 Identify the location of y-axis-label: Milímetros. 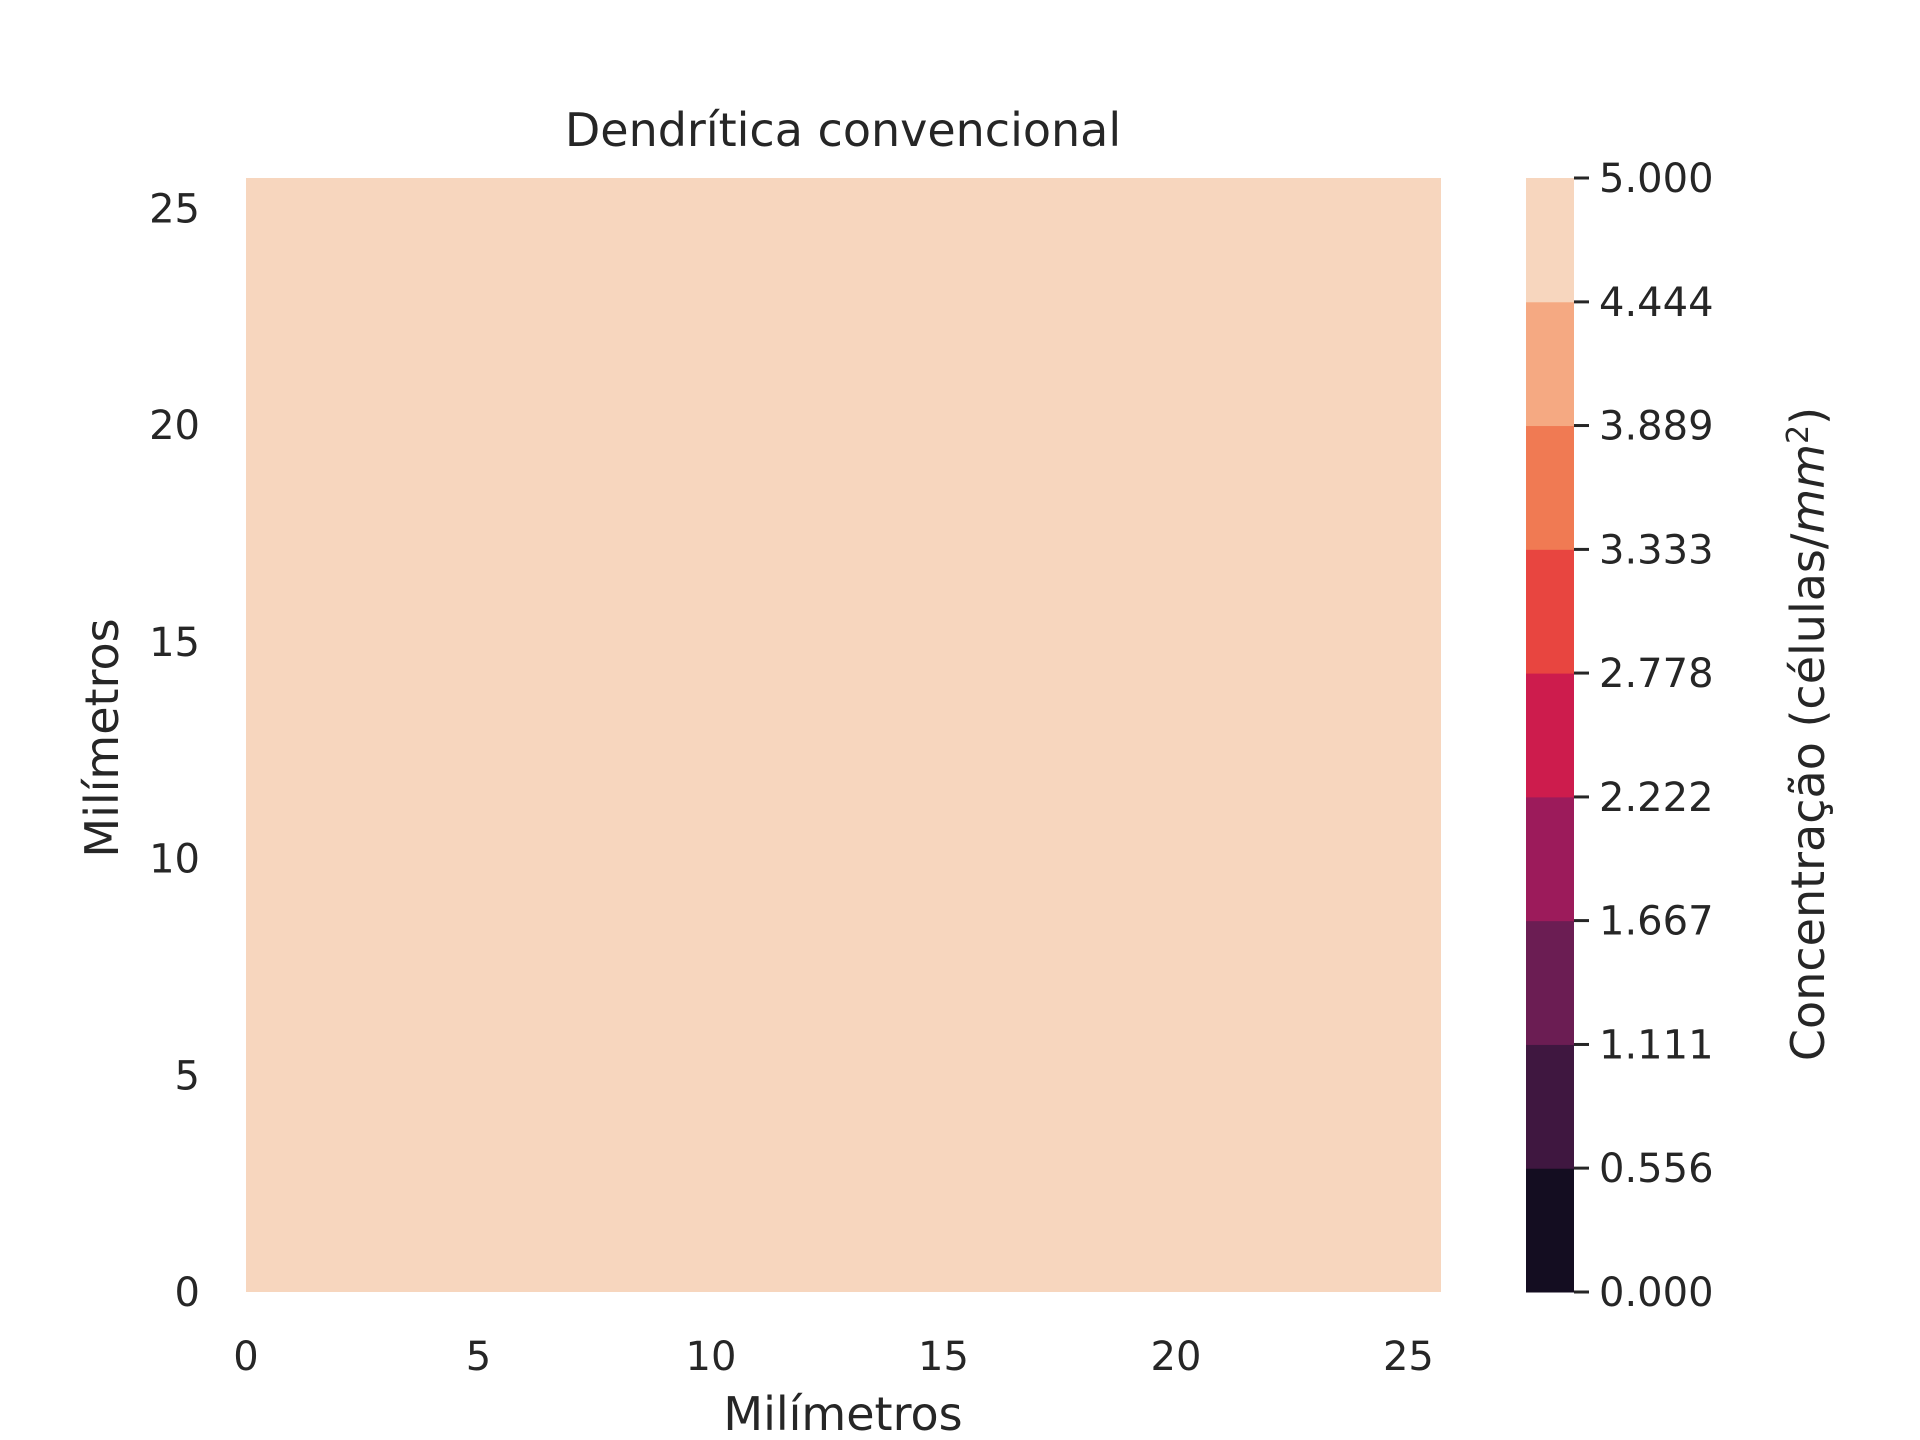
(102, 737).